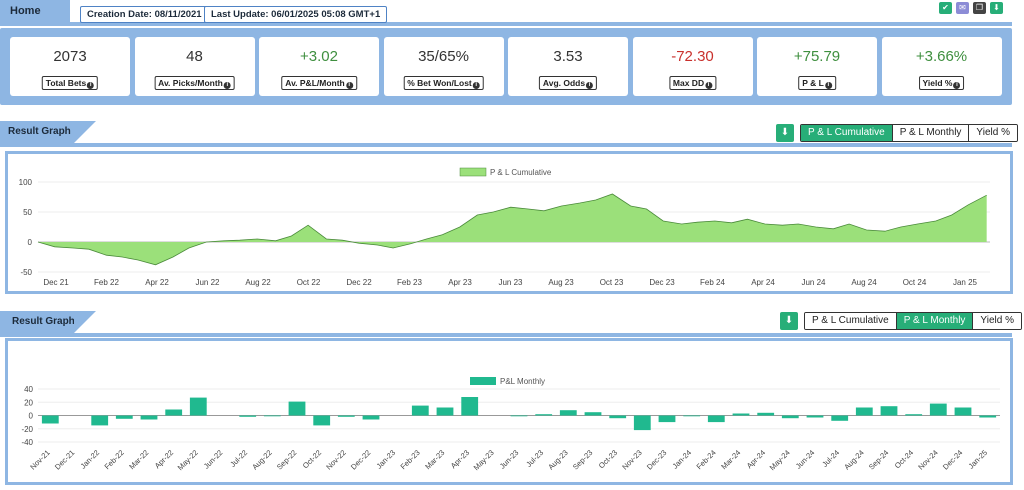 This screenshot has height=490, width=1024. I want to click on x-tick-label: Feb-24, so click(706, 459).